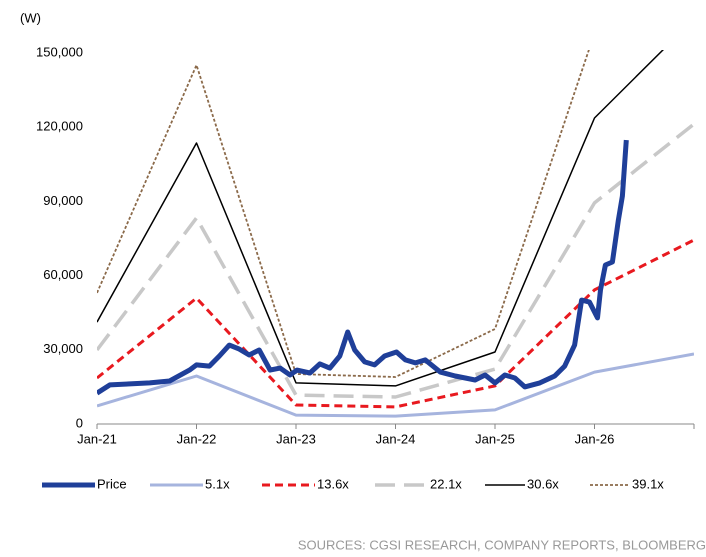 This screenshot has height=557, width=706. I want to click on x-tick-label: Jan-24, so click(396, 438).